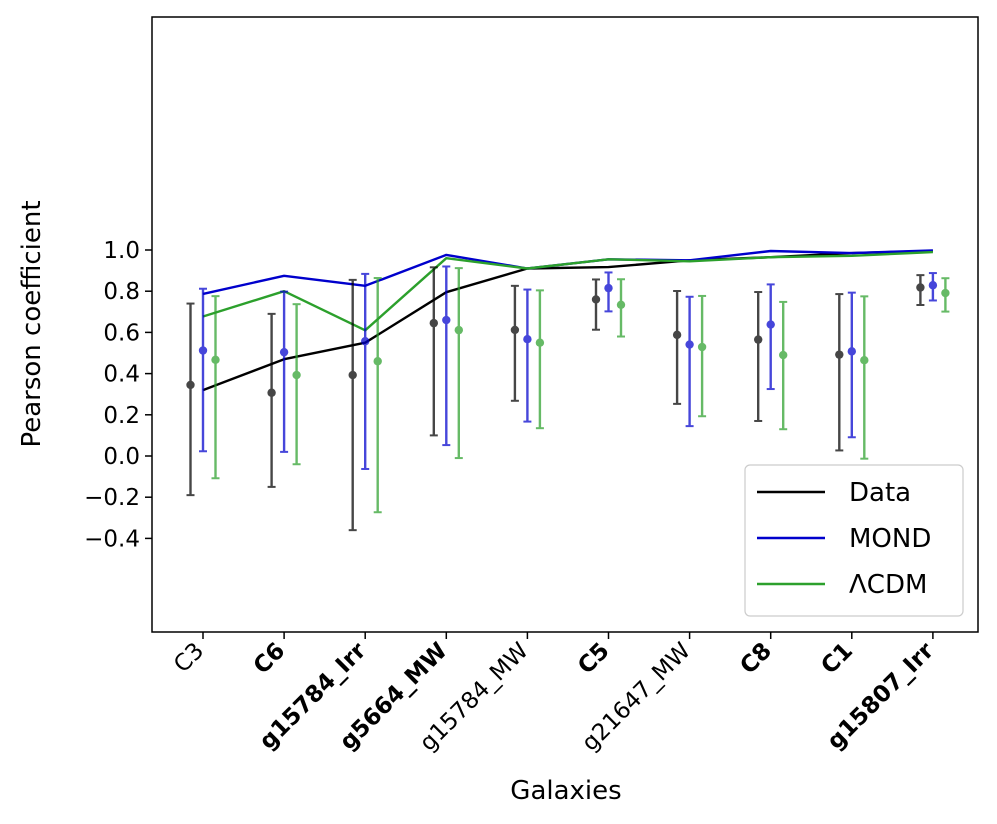 This screenshot has height=824, width=997. I want to click on series-lcdm, so click(567, 291).